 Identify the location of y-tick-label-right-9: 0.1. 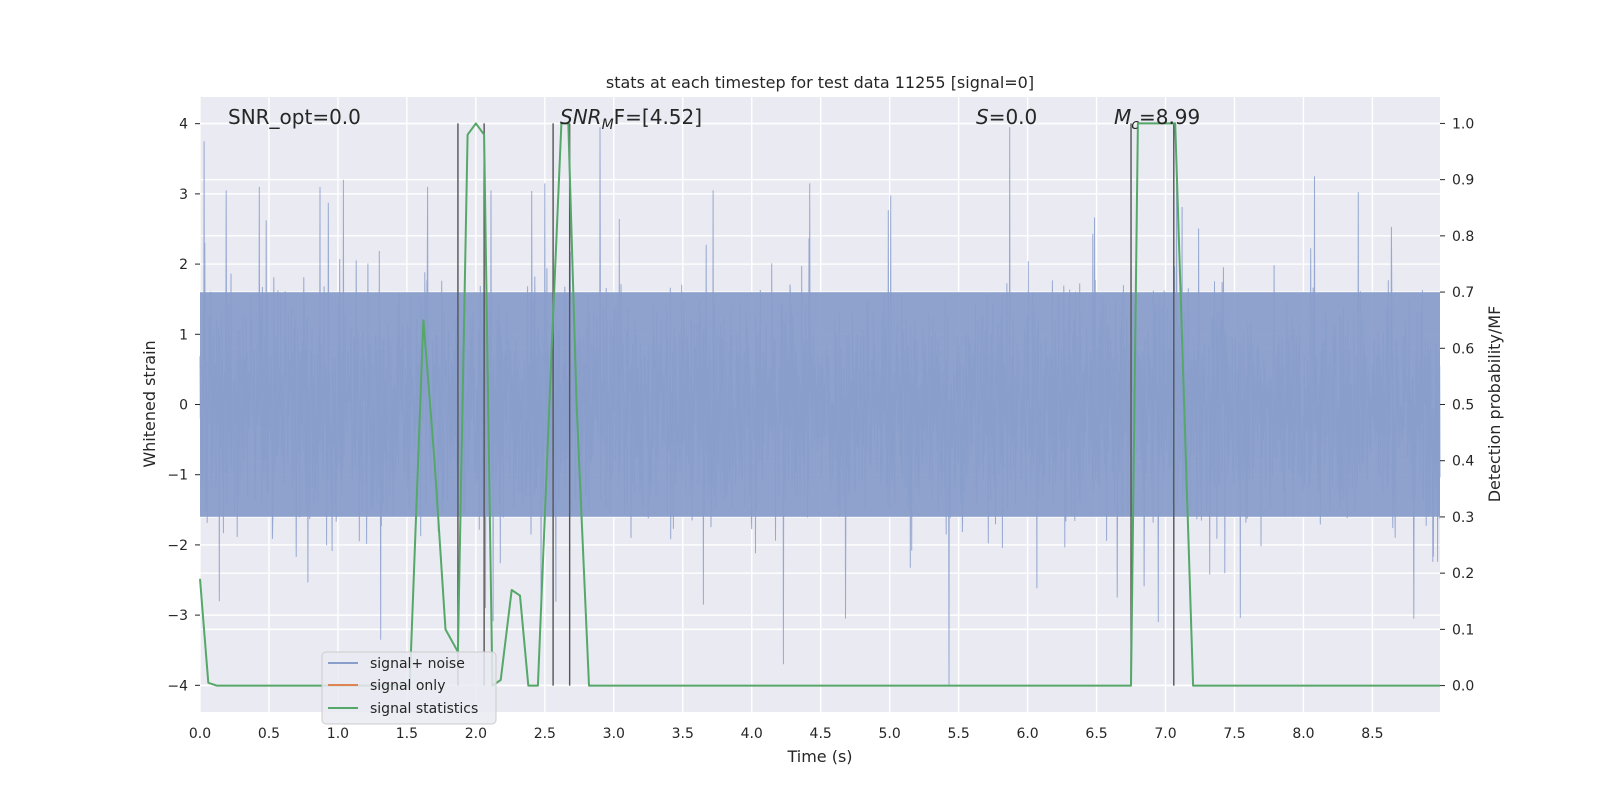
(1463, 630).